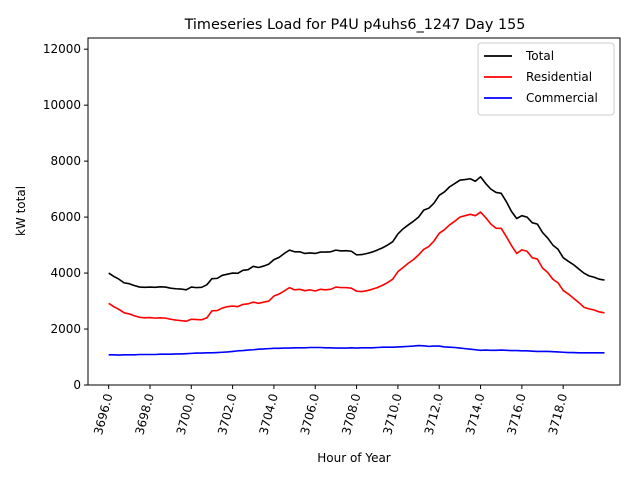 This screenshot has height=480, width=640. What do you see at coordinates (65, 329) in the screenshot?
I see `y-tick-label: 2000` at bounding box center [65, 329].